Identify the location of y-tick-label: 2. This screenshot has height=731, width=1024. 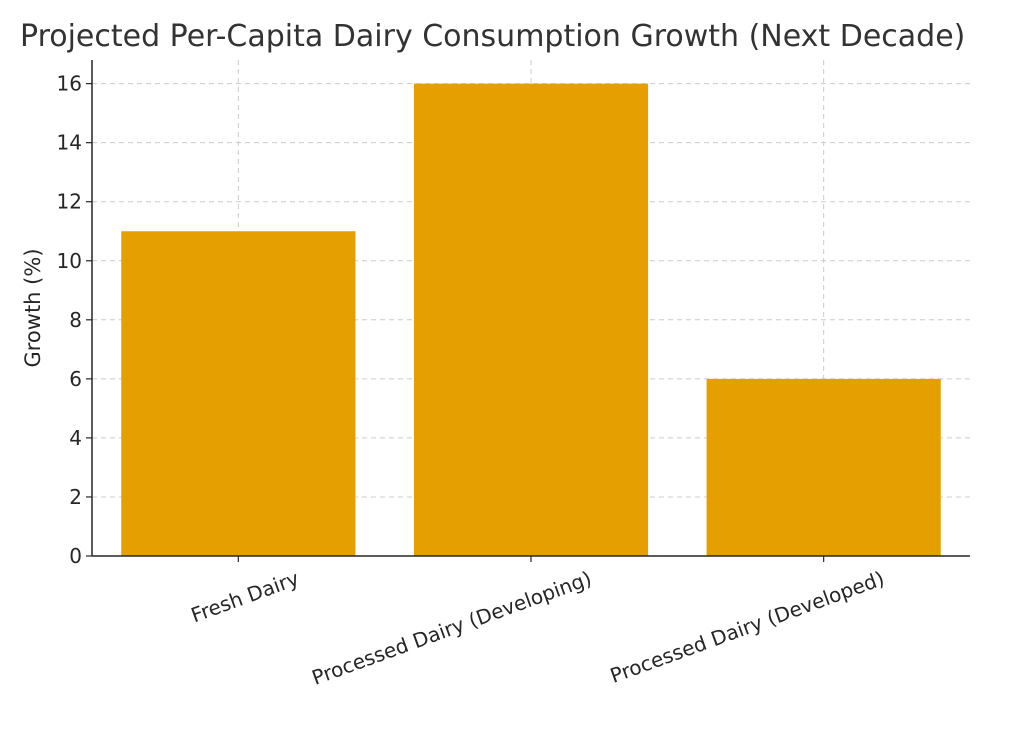
(75, 497).